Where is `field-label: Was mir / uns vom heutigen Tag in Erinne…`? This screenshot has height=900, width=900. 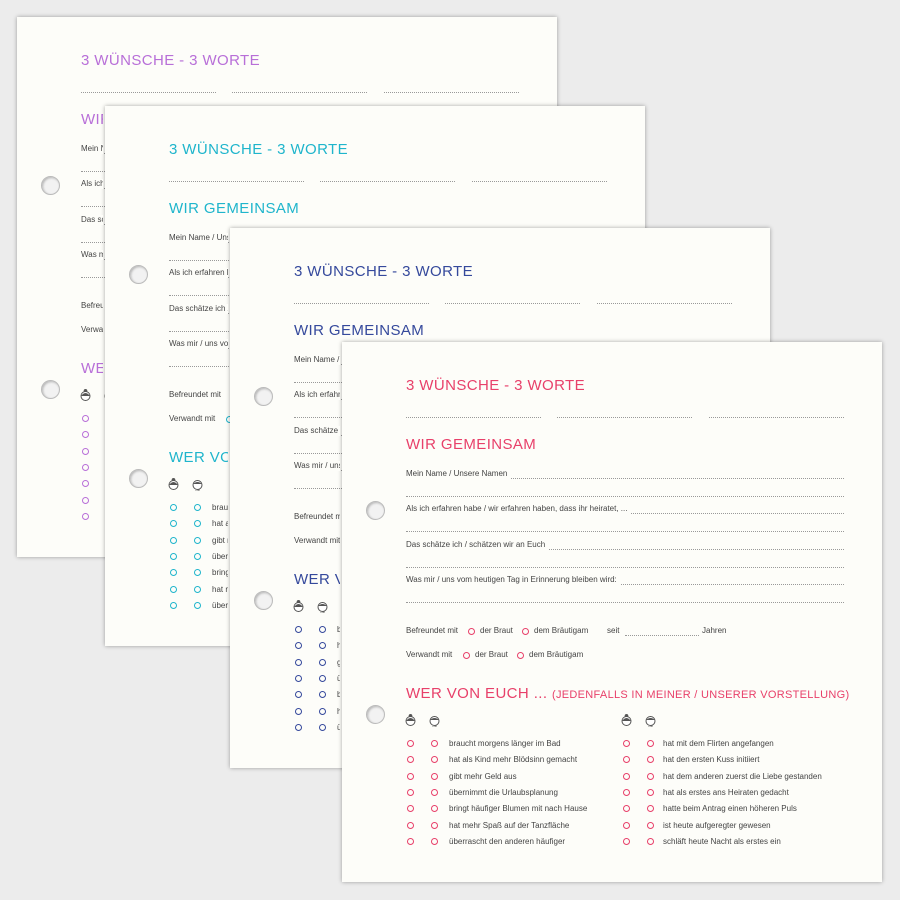
field-label: Was mir / uns vom heutigen Tag in Erinne… is located at coordinates (317, 466).